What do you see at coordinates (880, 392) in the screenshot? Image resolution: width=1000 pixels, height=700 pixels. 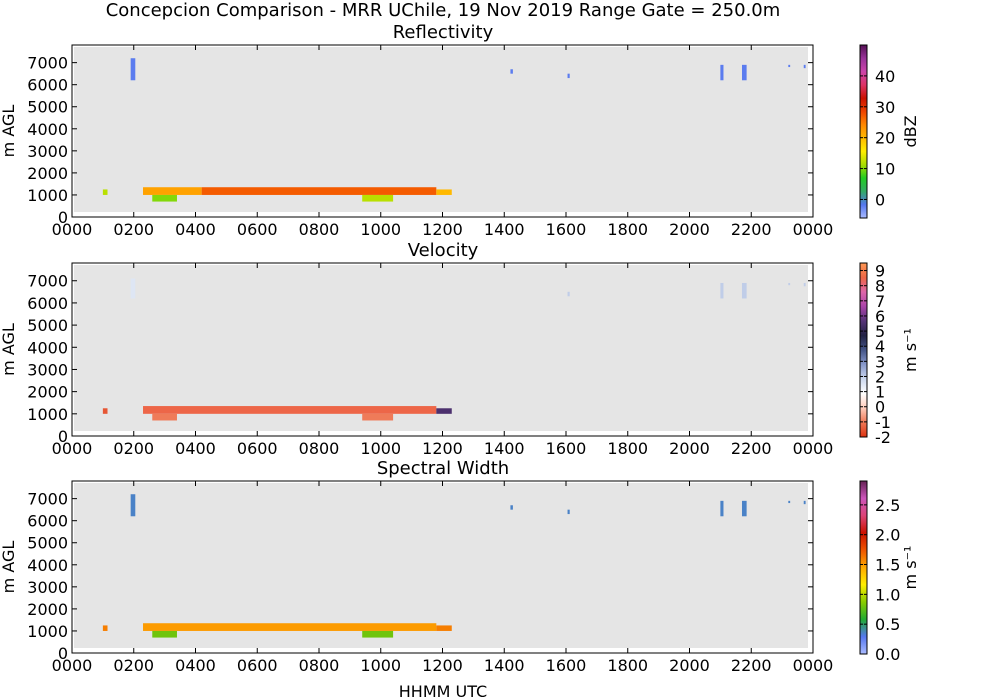 I see `colorbar-tick-label: 1` at bounding box center [880, 392].